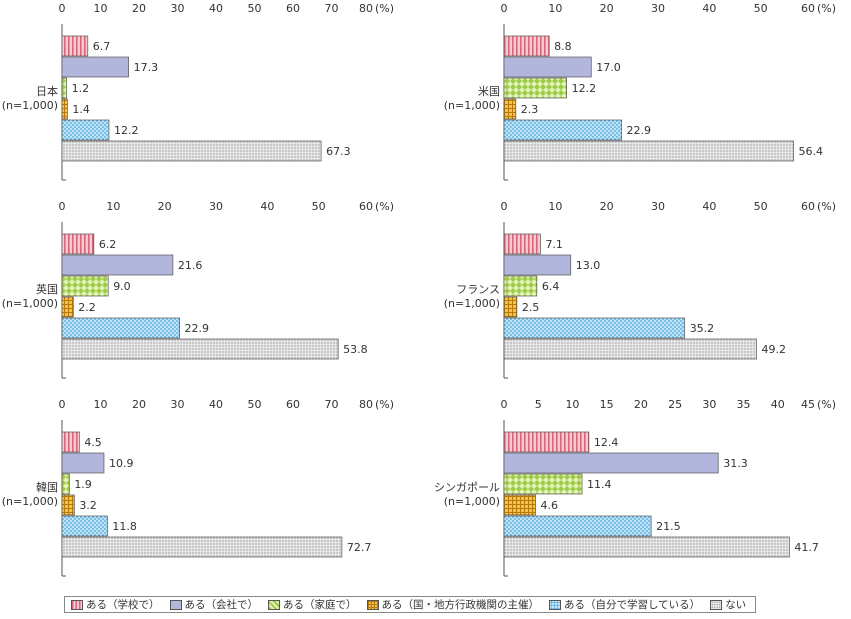  I want to click on tick-label: 80, so click(366, 404).